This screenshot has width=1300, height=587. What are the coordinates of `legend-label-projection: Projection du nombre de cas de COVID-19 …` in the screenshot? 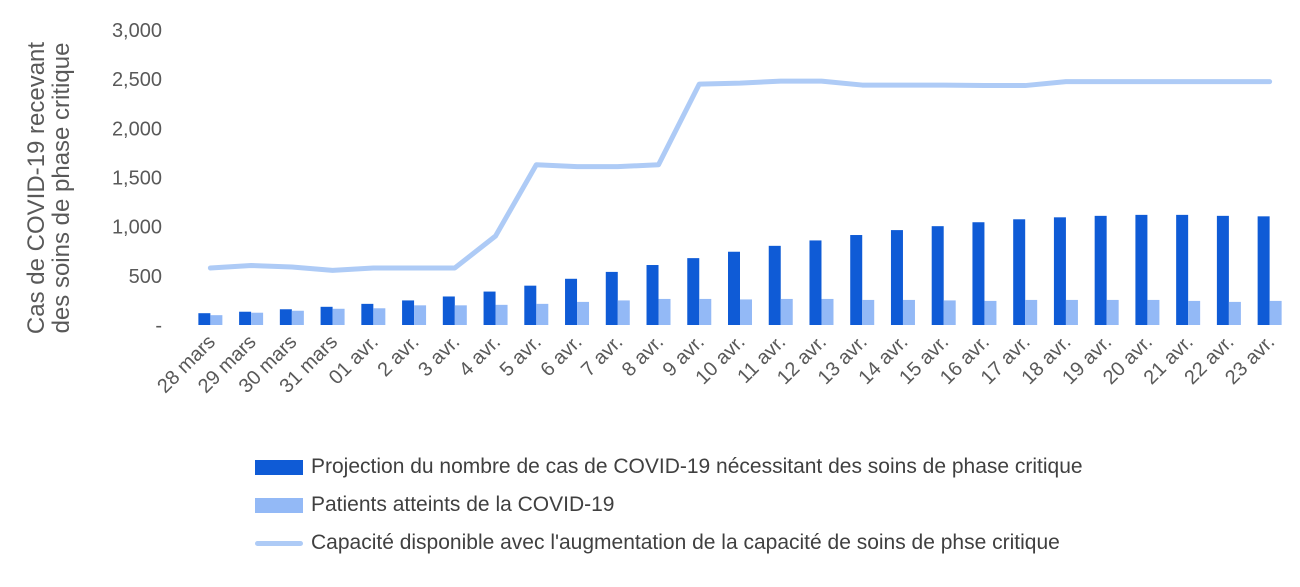 It's located at (697, 466).